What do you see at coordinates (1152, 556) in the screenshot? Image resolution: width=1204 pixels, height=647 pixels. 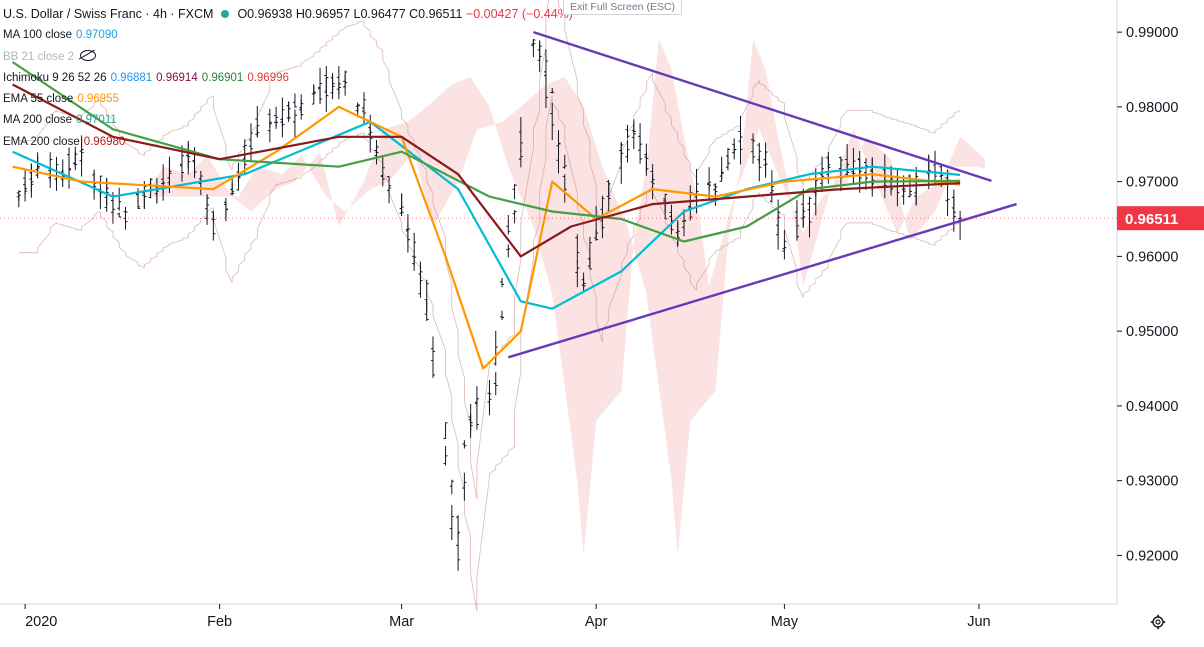 I see `y-tick-label: 0.92000` at bounding box center [1152, 556].